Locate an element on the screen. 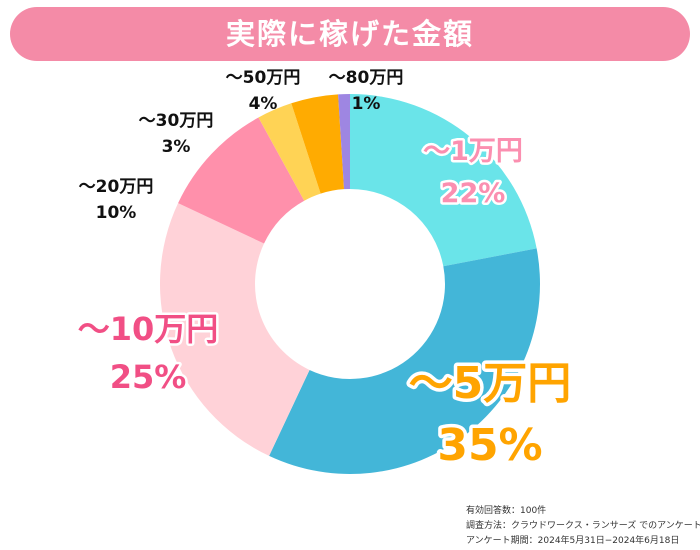 This screenshot has width=700, height=550. label-3: 〜10万円 25% is located at coordinates (148, 353).